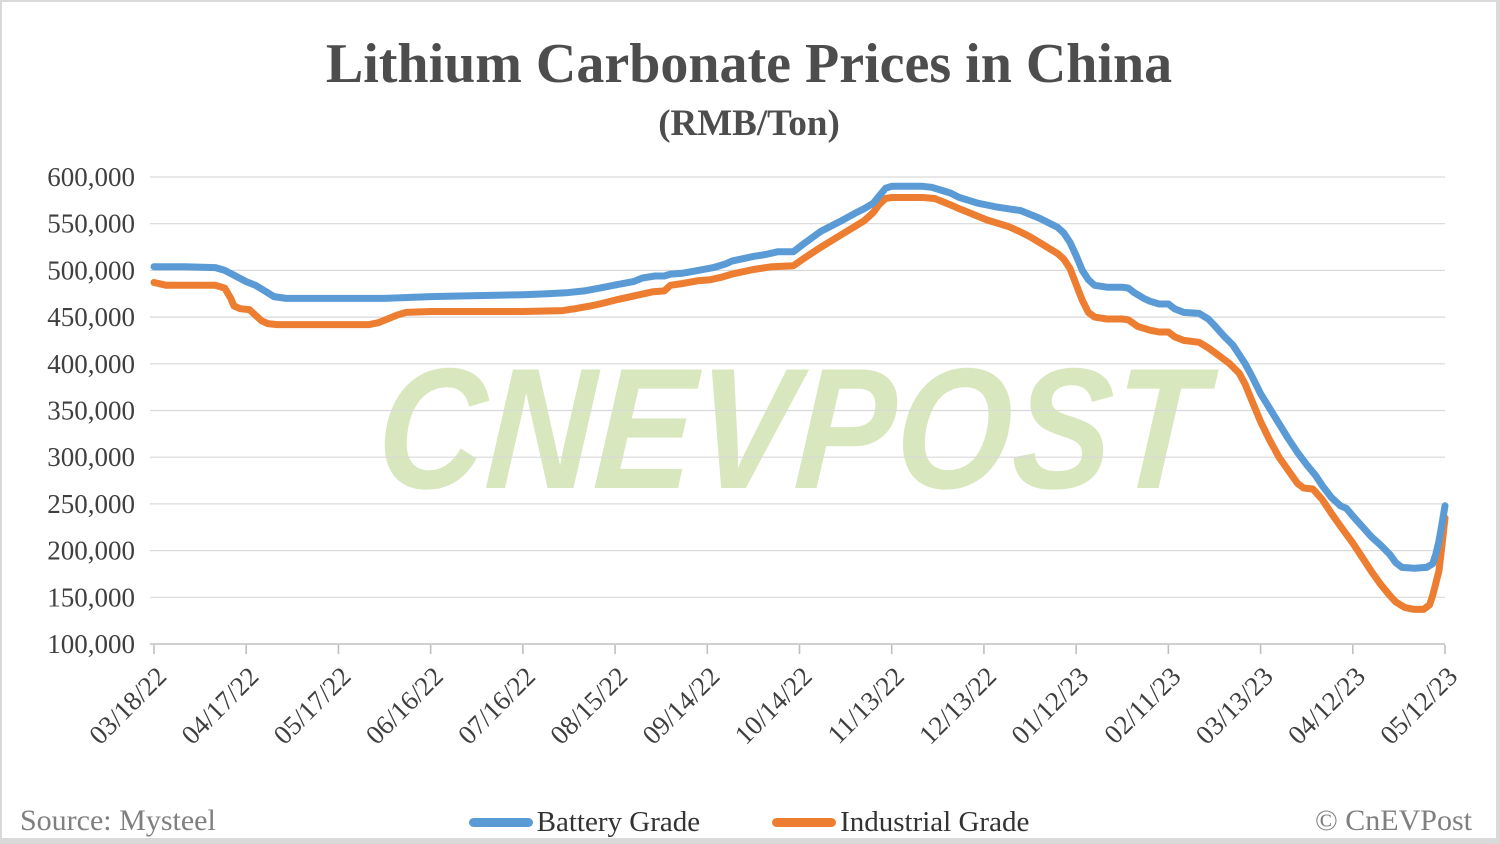 Image resolution: width=1500 pixels, height=844 pixels. Describe the element at coordinates (749, 123) in the screenshot. I see `chart-subtitle: (RMB/Ton)` at that location.